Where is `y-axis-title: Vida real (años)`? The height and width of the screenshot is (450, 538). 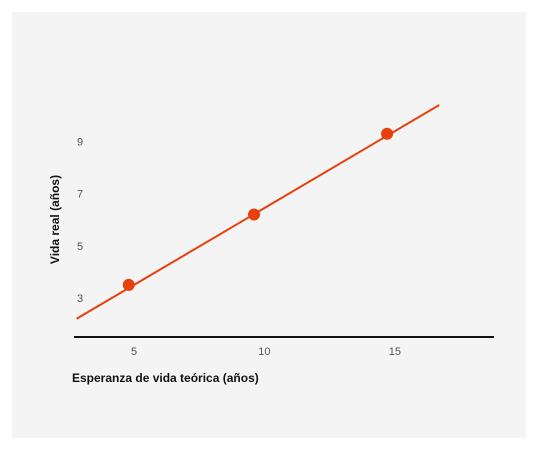
y-axis-title: Vida real (años) is located at coordinates (55, 219).